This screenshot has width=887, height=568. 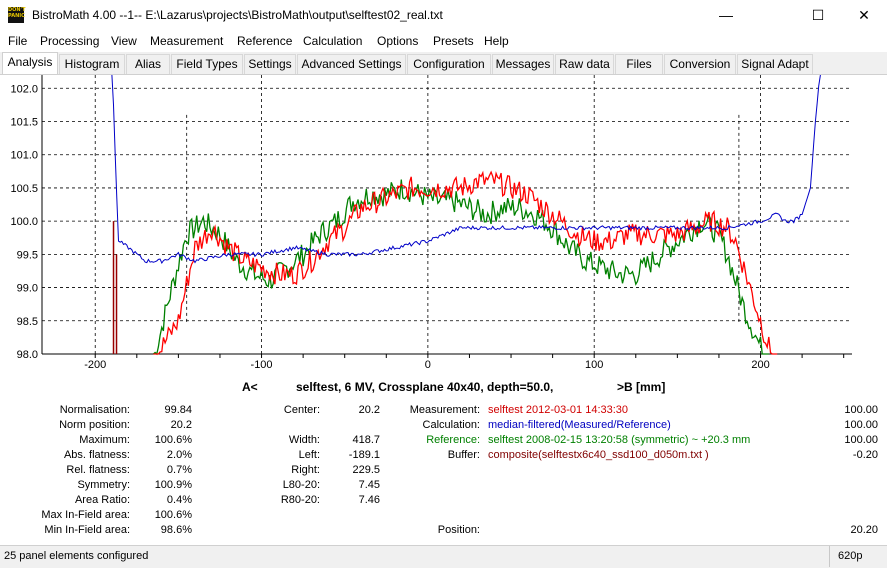 What do you see at coordinates (24, 156) in the screenshot?
I see `y-tick-label: 101.0` at bounding box center [24, 156].